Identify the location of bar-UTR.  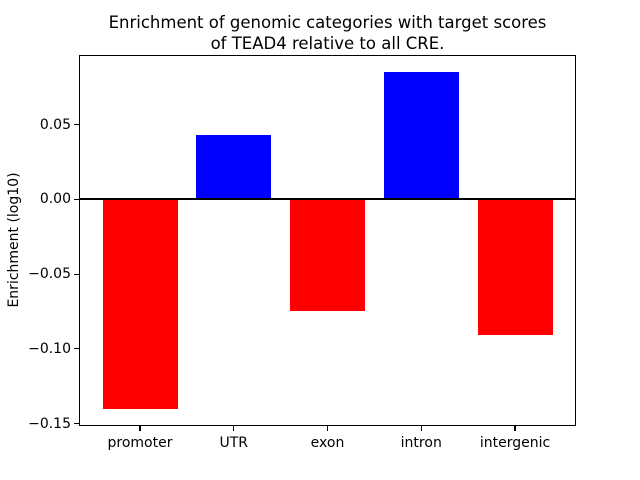
(234, 167).